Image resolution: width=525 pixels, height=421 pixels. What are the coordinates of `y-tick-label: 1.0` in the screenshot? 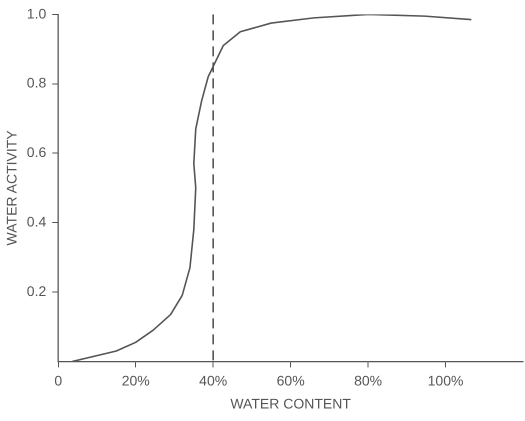 It's located at (36, 13).